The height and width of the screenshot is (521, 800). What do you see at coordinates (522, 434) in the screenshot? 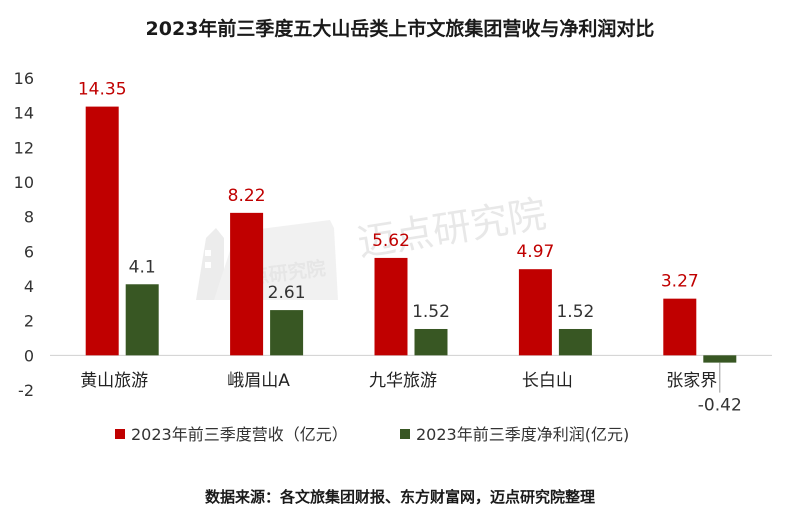
I see `legend-profit-label: 2023年前三季度净利润(亿元)` at bounding box center [522, 434].